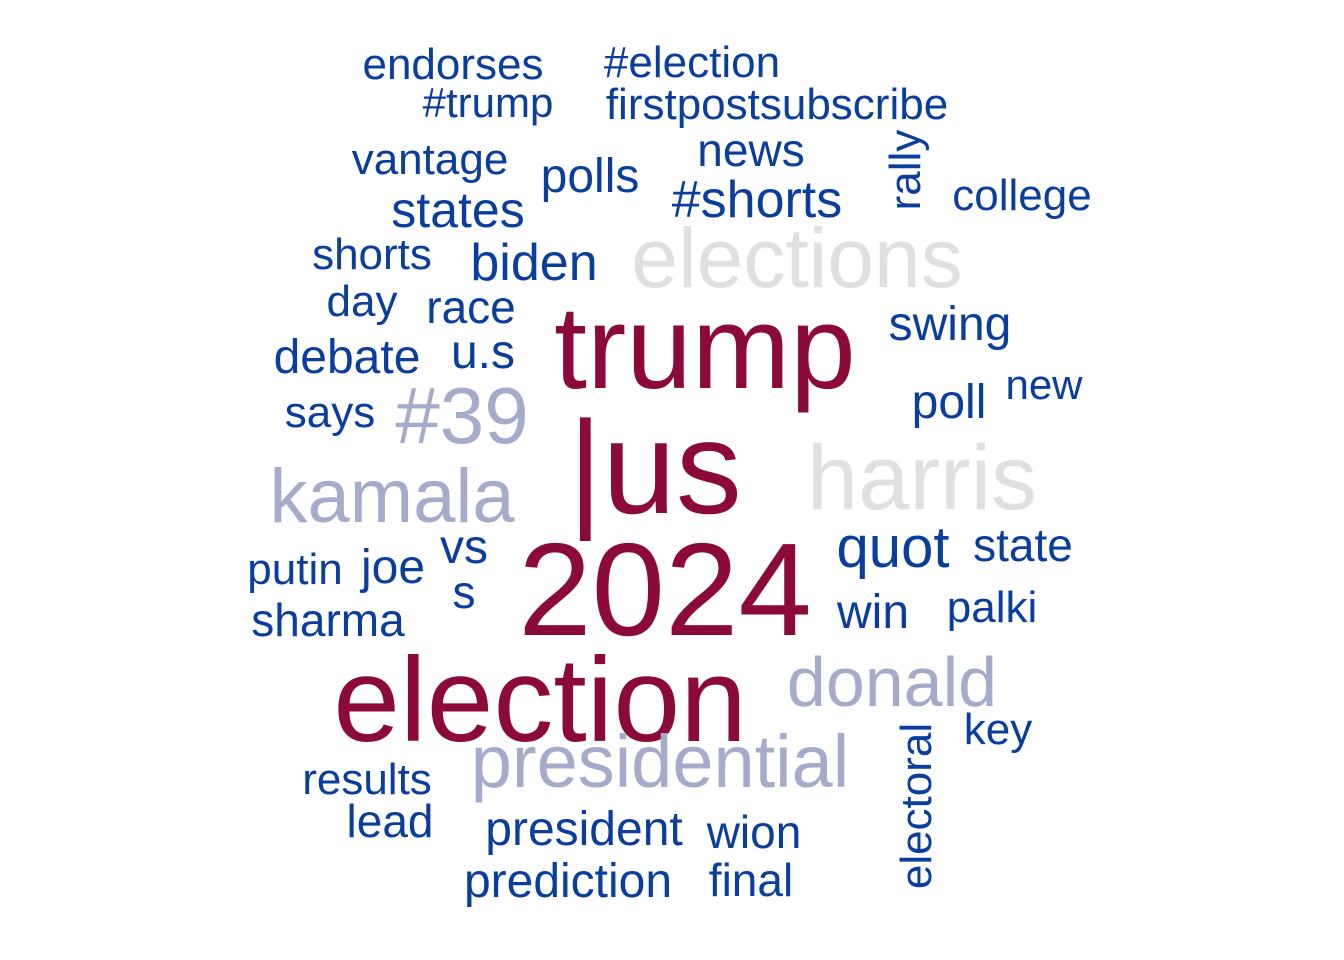 This screenshot has height=960, width=1344. I want to click on word-joe: joe, so click(393, 567).